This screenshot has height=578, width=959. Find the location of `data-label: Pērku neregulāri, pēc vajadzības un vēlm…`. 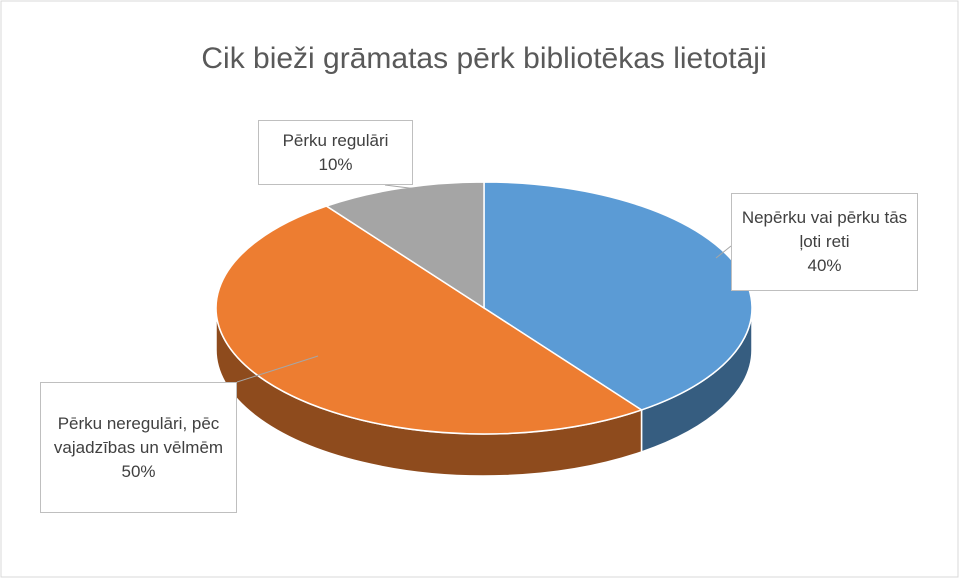

data-label: Pērku neregulāri, pēc vajadzības un vēlm… is located at coordinates (138, 447).